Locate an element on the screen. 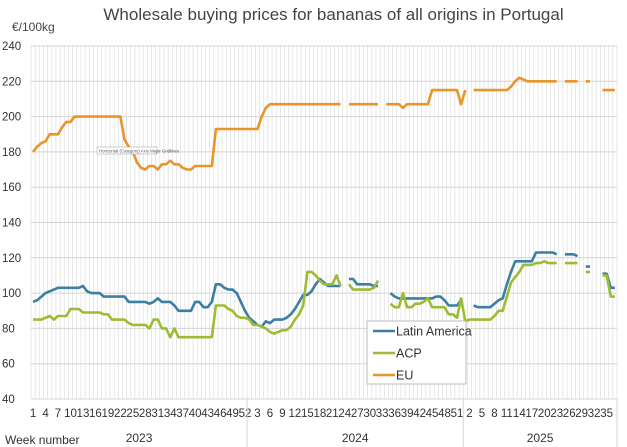 The height and width of the screenshot is (447, 627). x-tick-label: 24 is located at coordinates (344, 414).